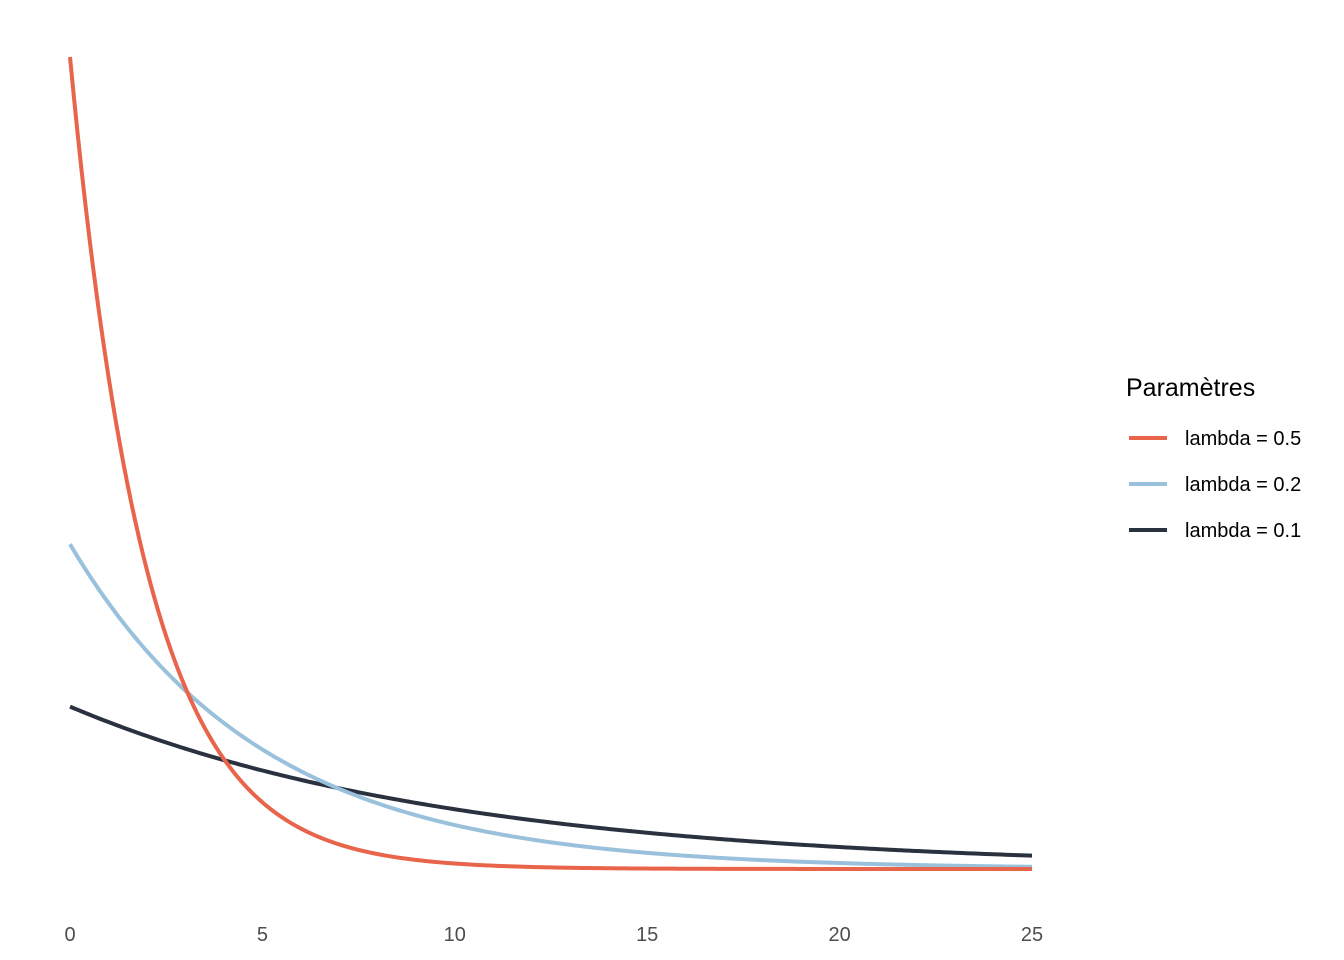 This screenshot has height=960, width=1344. I want to click on x-tick-label: 15, so click(647, 935).